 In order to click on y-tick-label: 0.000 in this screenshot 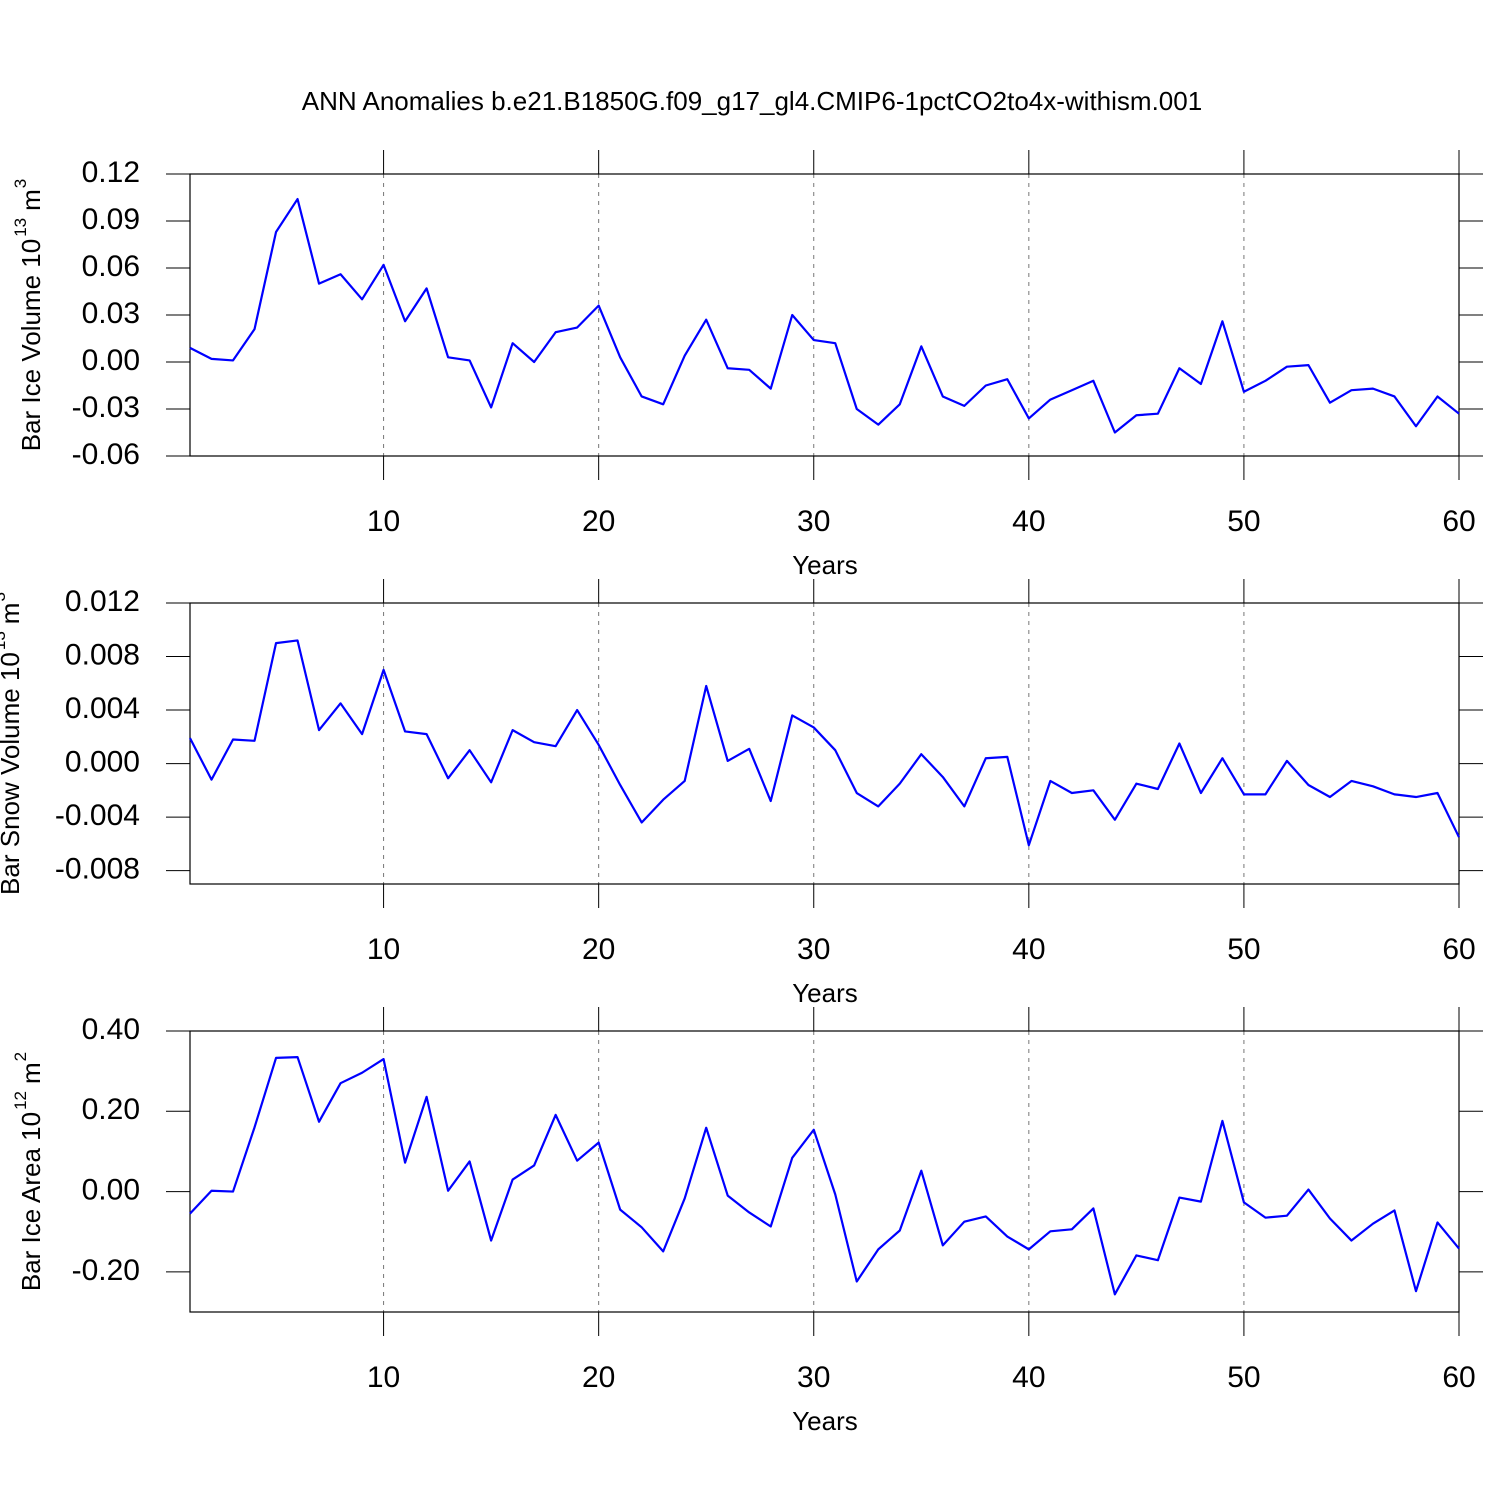, I will do `click(102, 761)`.